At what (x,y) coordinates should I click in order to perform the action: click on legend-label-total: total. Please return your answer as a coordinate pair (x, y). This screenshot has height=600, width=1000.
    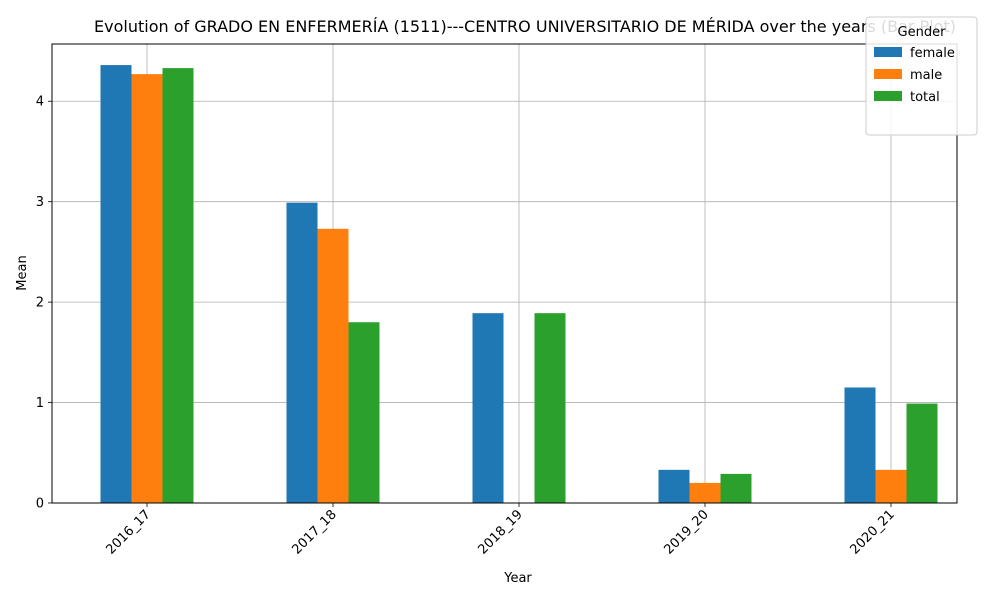
    Looking at the image, I should click on (925, 97).